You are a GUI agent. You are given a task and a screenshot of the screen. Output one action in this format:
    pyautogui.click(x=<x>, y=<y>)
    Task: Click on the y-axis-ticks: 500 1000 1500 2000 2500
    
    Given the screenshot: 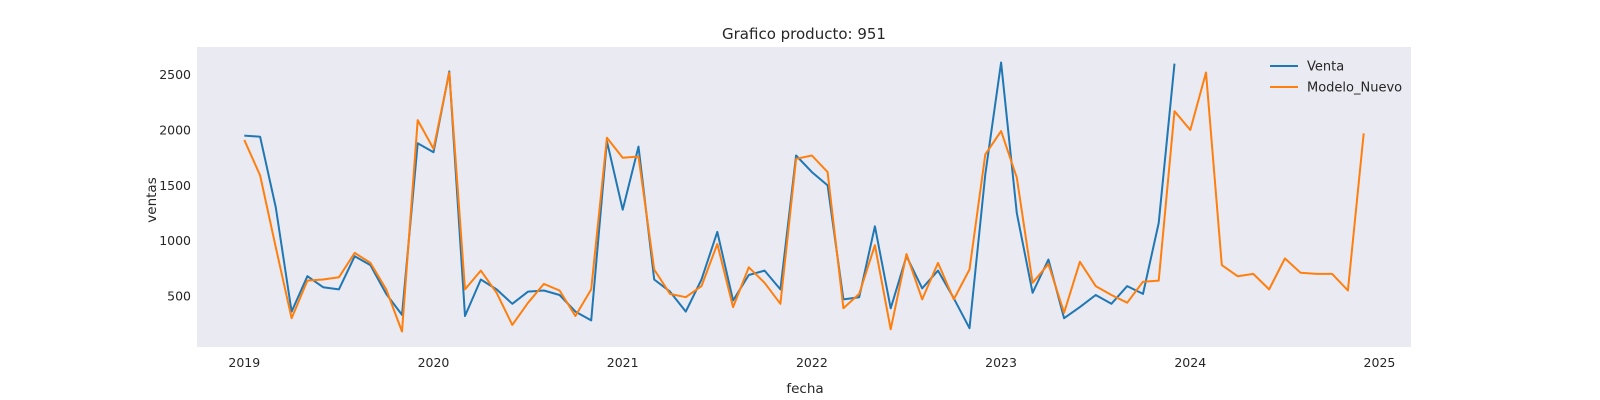 What is the action you would take?
    pyautogui.click(x=175, y=185)
    